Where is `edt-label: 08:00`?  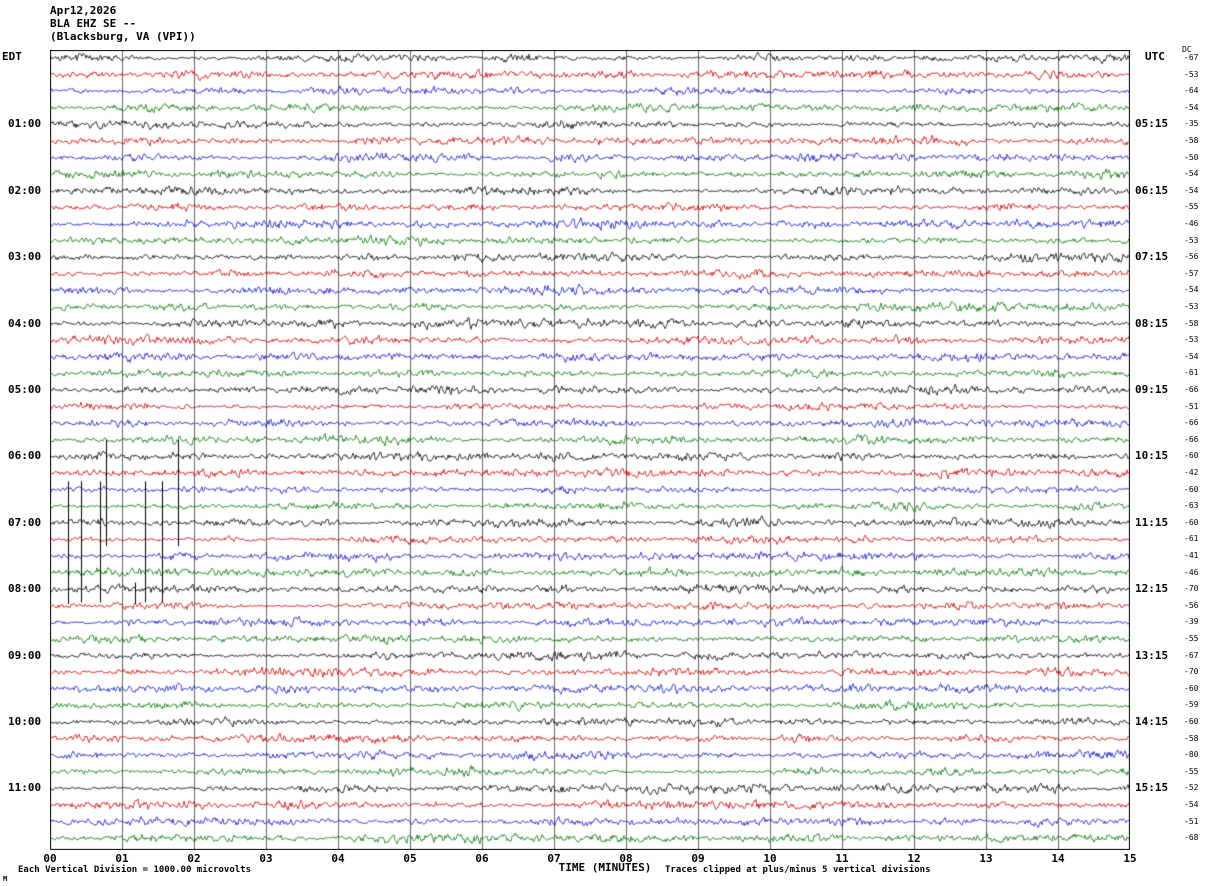
edt-label: 08:00 is located at coordinates (25, 589).